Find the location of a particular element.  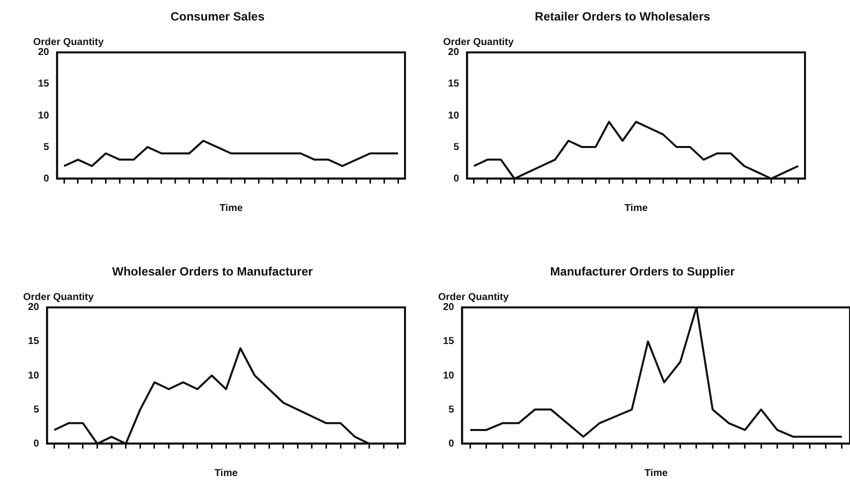

chart-title: Wholesaler Orders to Manufacturer is located at coordinates (213, 271).